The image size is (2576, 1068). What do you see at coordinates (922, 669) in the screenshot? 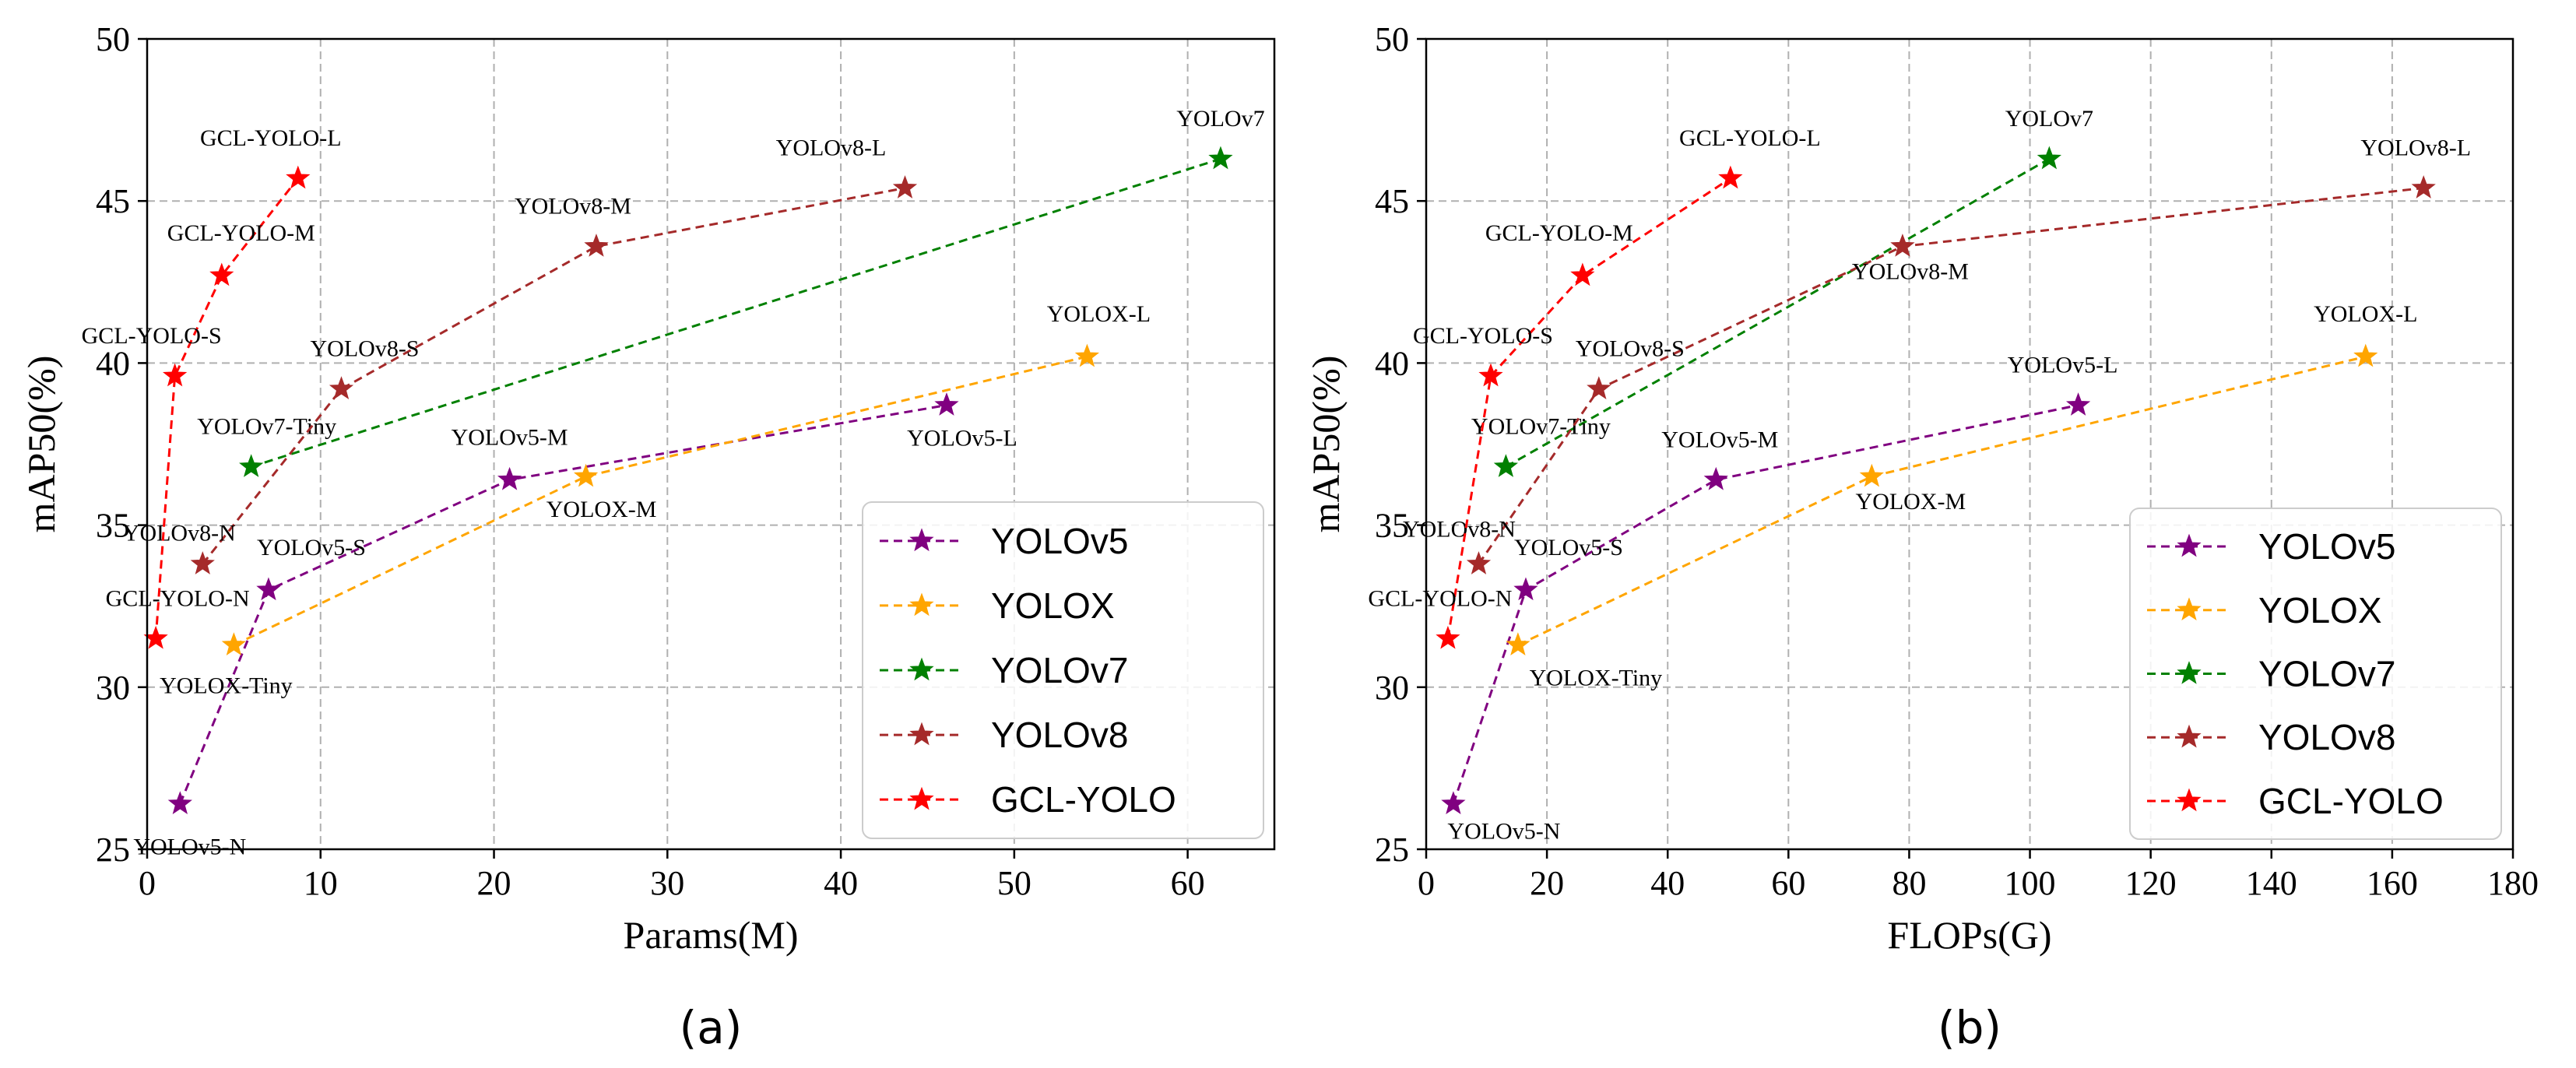
I see `legend-marker-yolov7` at bounding box center [922, 669].